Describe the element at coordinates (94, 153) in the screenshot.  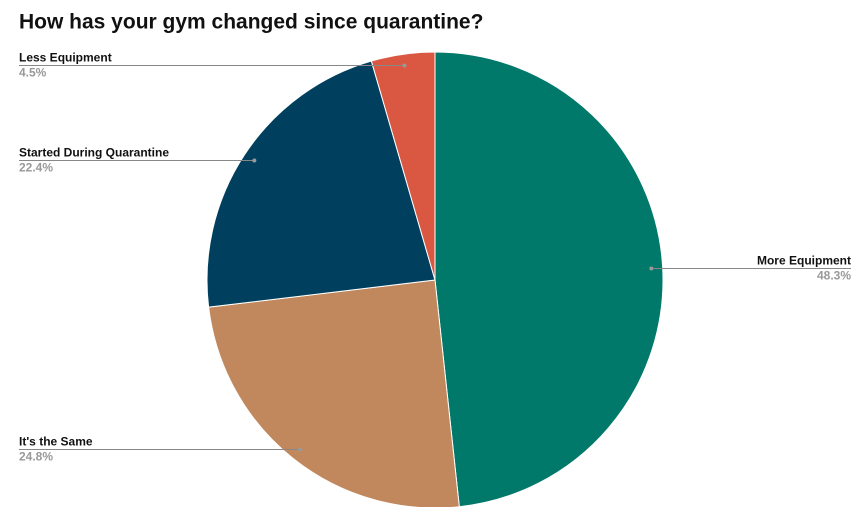
I see `slice-label: Started During Quarantine` at that location.